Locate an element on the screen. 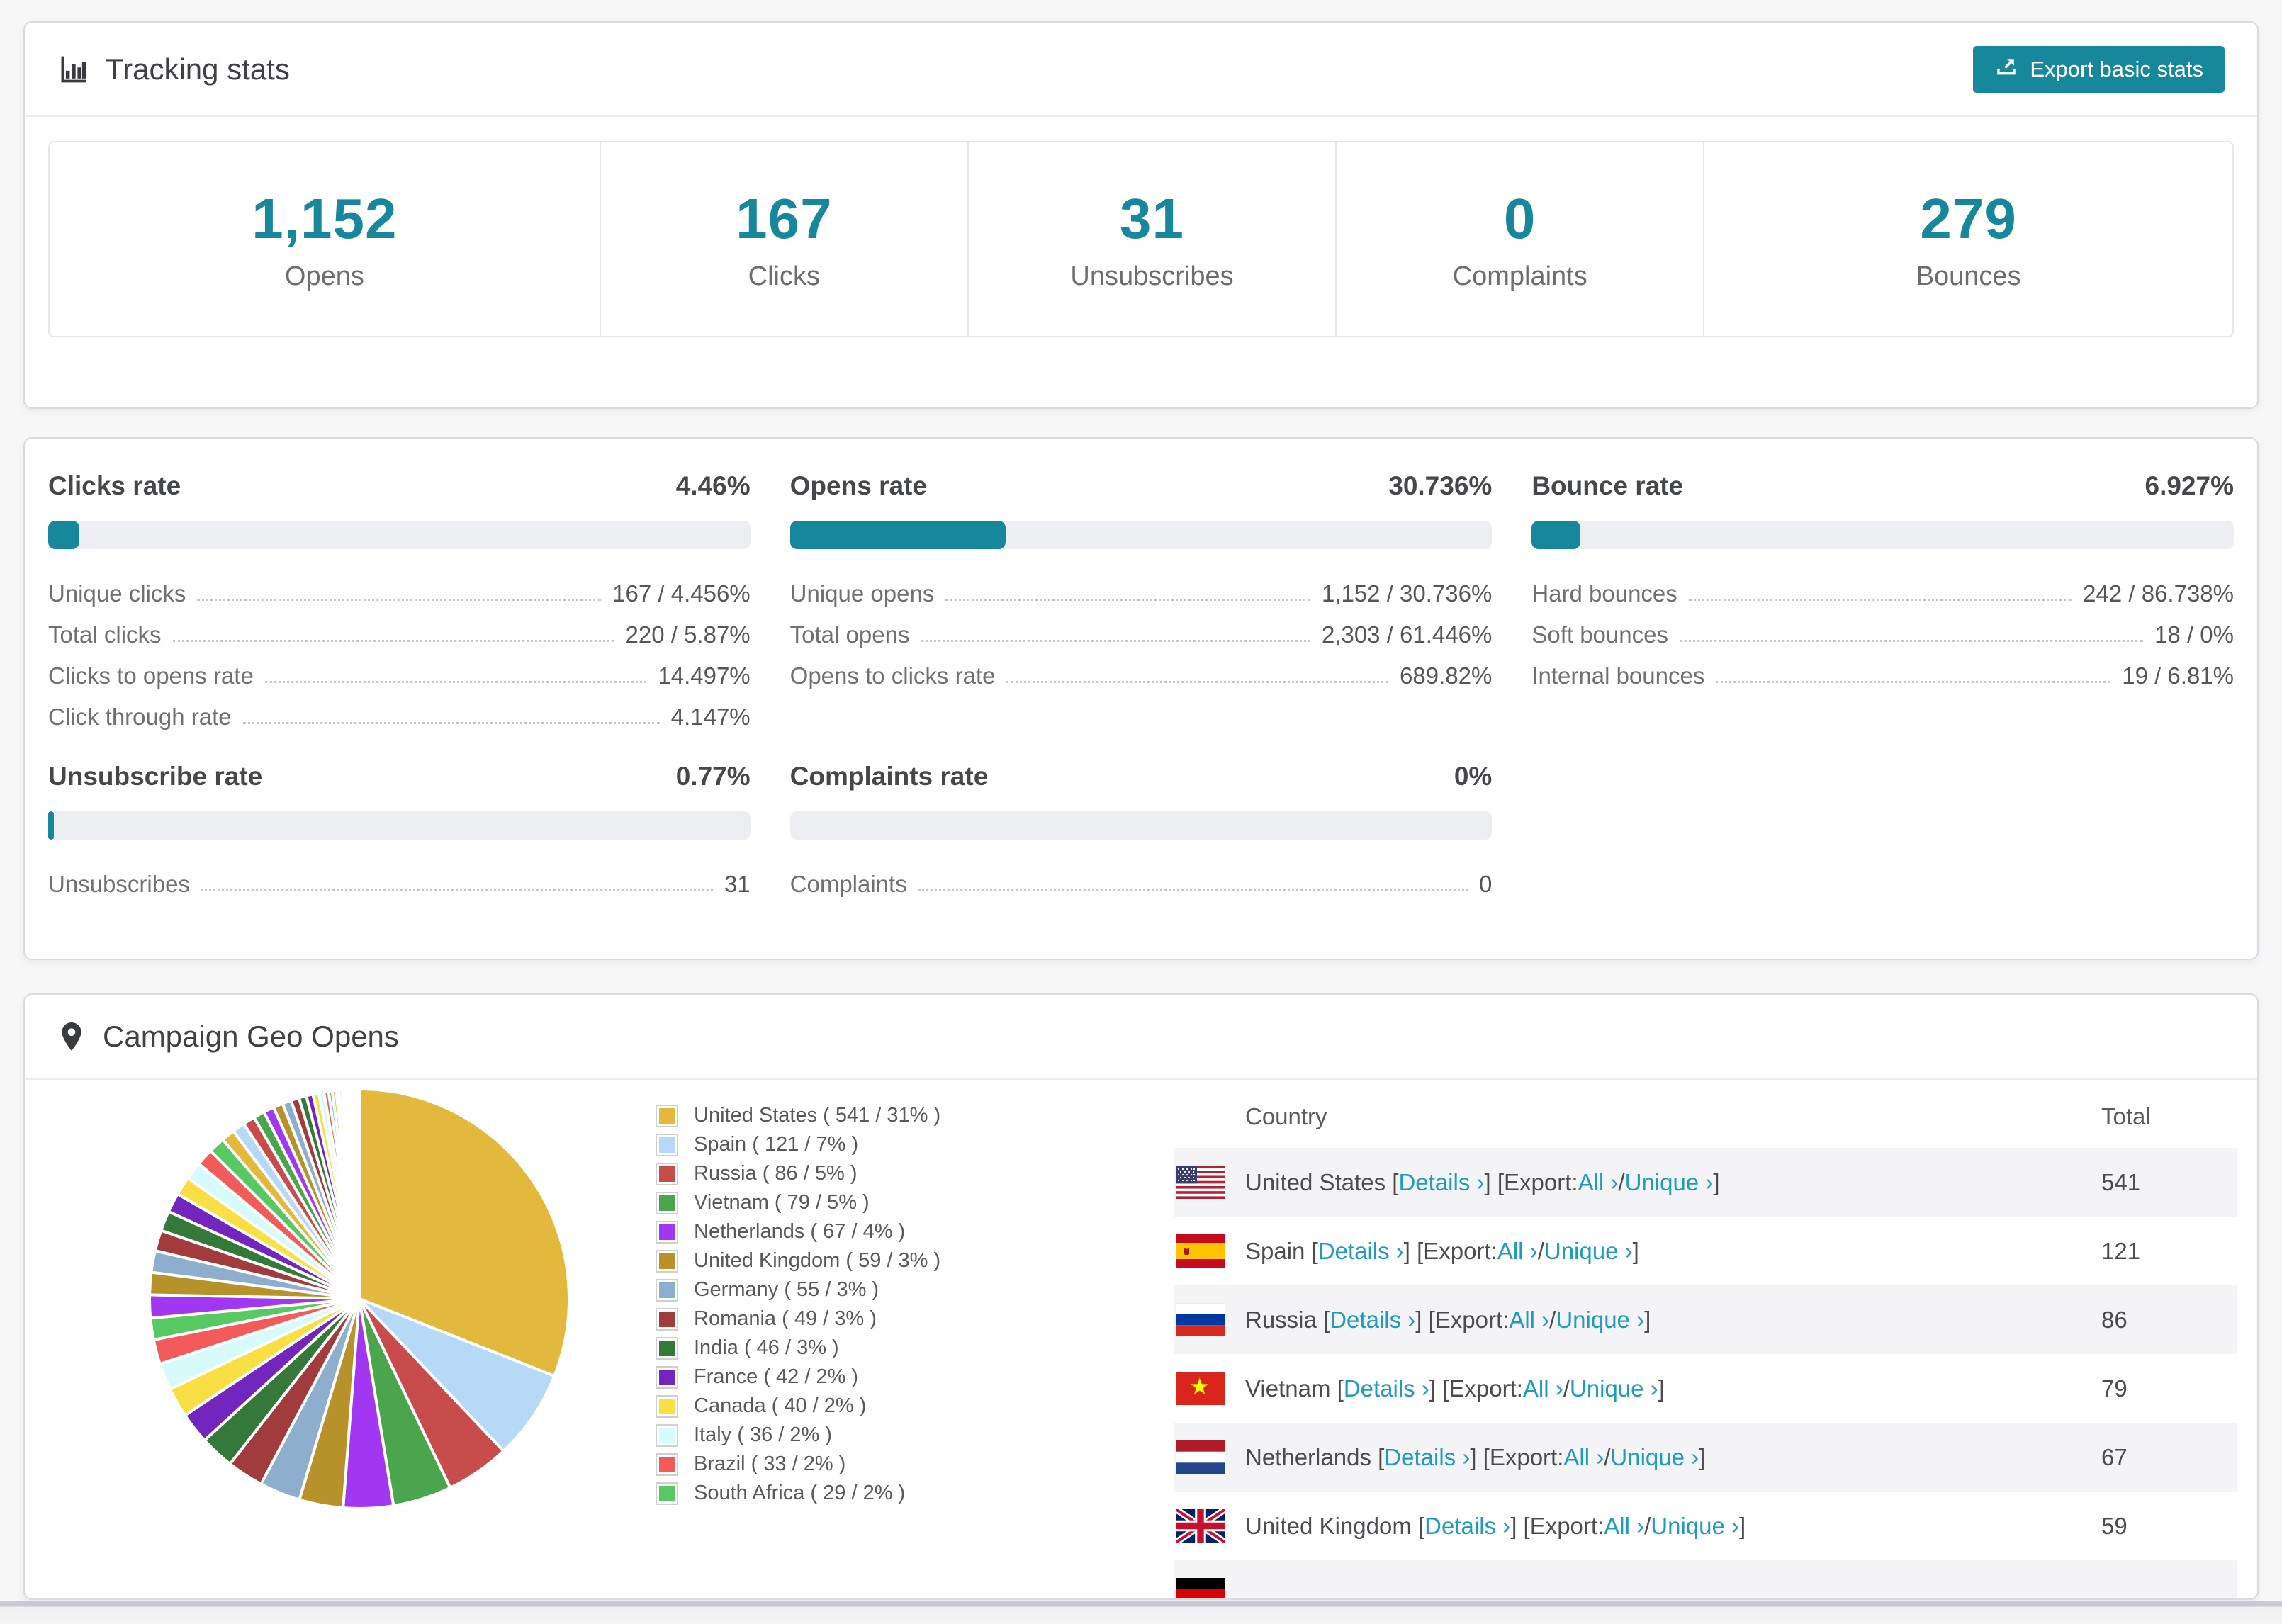  legend-item-spain: Spain ( 121 / 7% ) is located at coordinates (798, 1144).